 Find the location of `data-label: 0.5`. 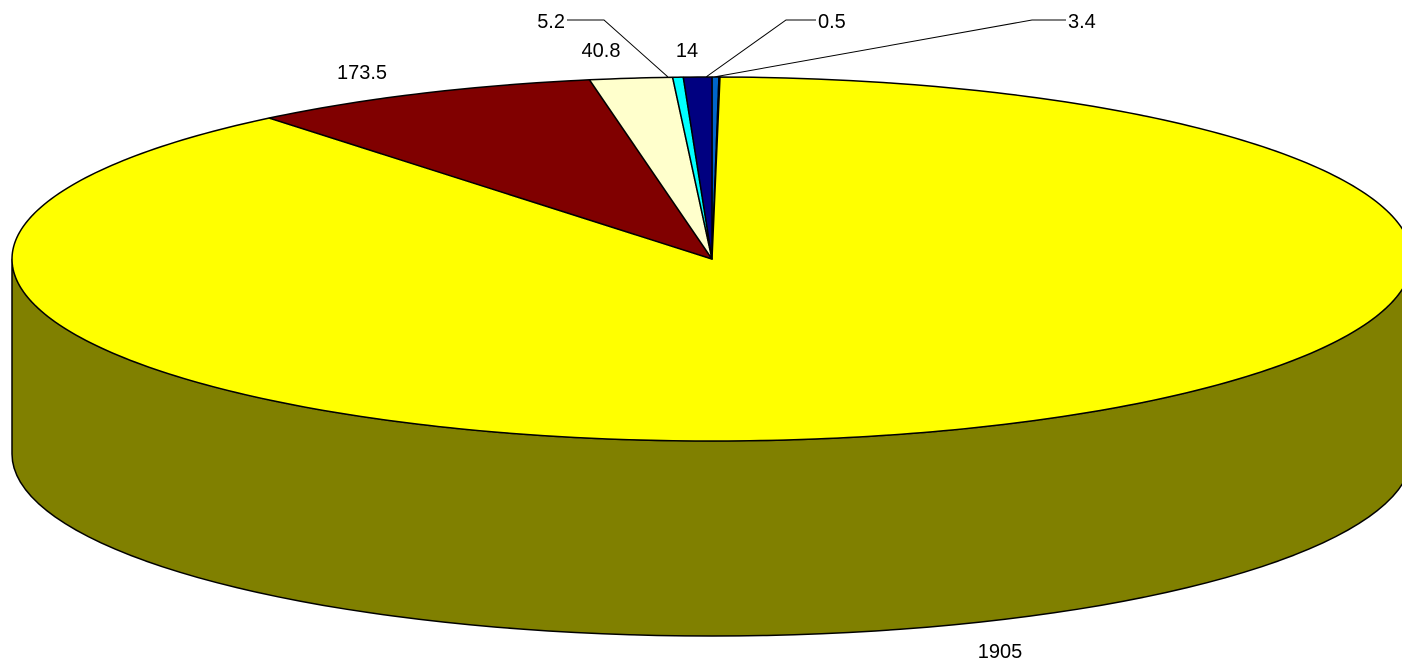

data-label: 0.5 is located at coordinates (832, 22).